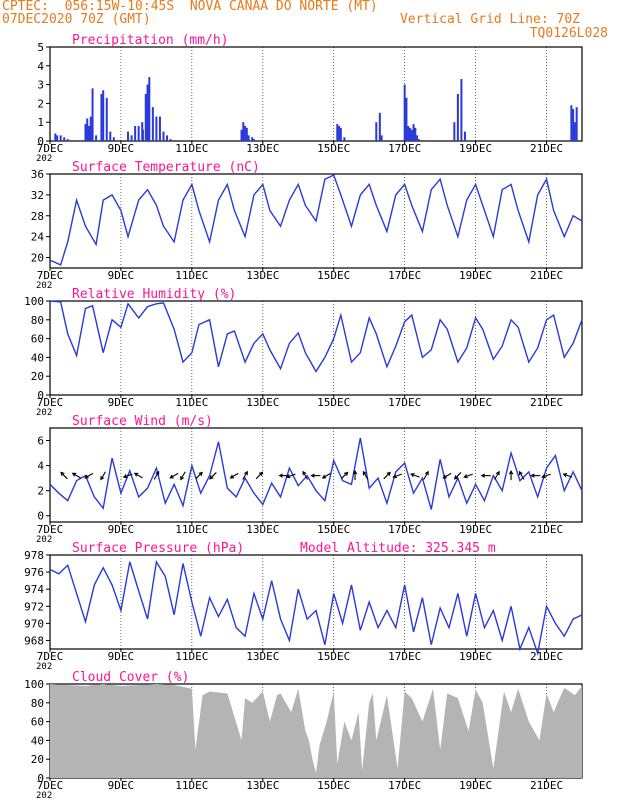 The width and height of the screenshot is (618, 800). I want to click on y-tick-label: 974, so click(34, 589).